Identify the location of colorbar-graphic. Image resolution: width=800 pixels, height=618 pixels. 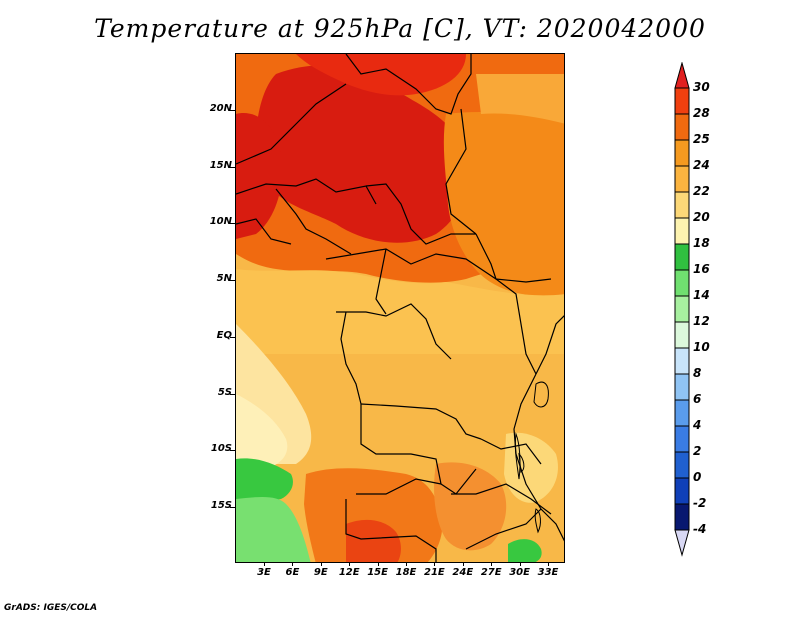
(682, 309).